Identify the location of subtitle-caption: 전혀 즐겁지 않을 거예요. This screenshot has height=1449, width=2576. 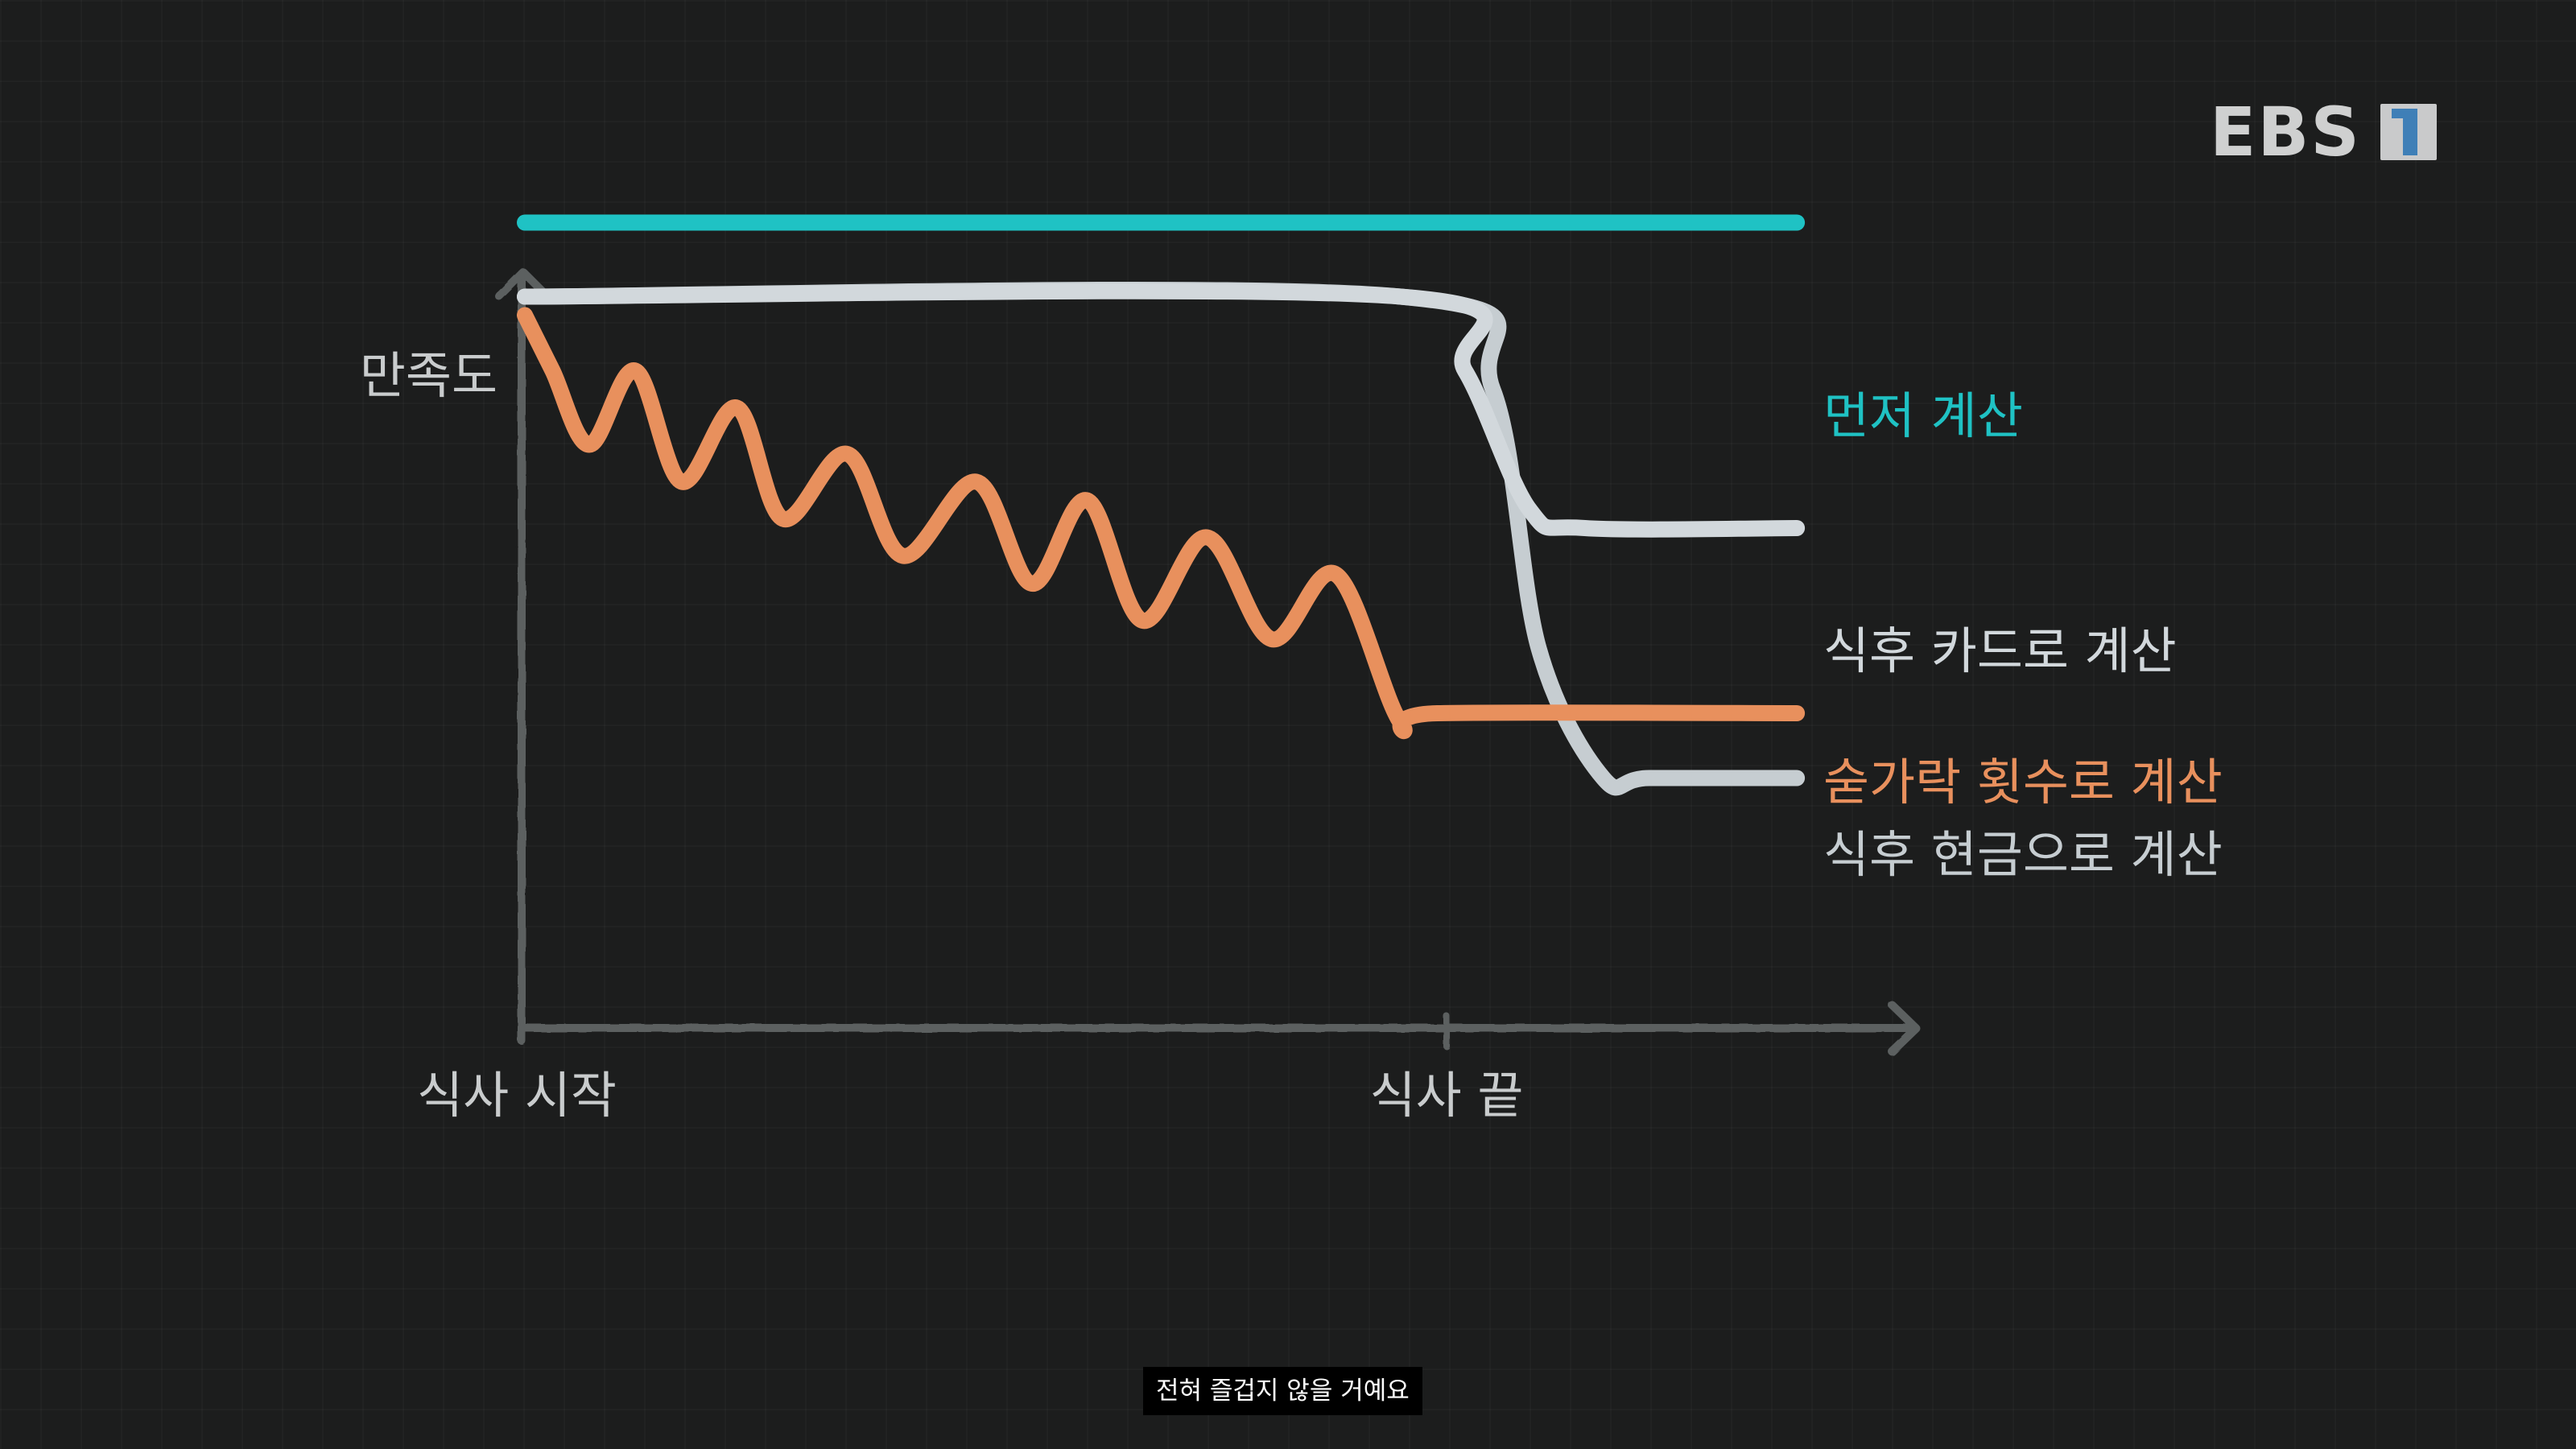
(1282, 1391).